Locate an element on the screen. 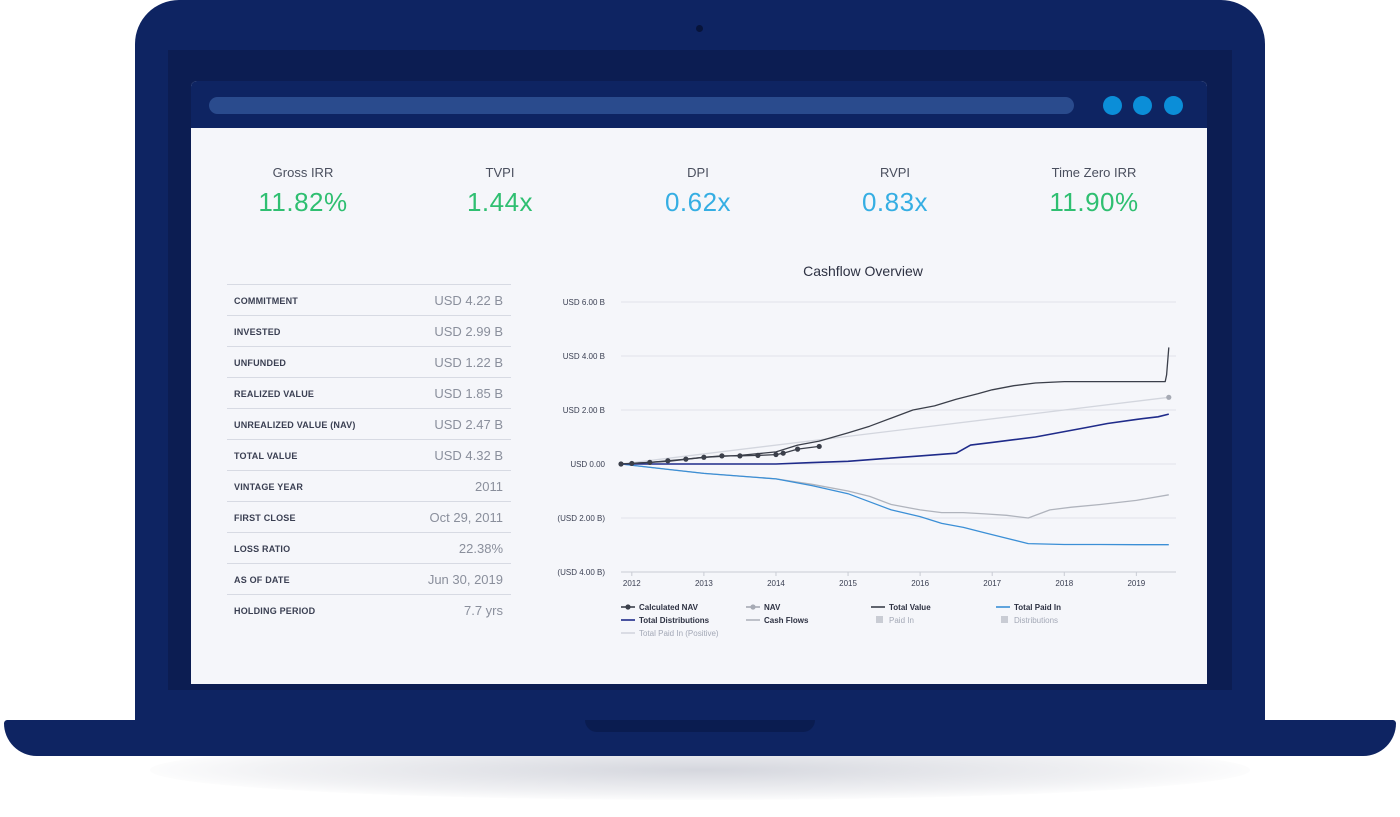 The image size is (1400, 817). series-line-total-paid-in-positive is located at coordinates (894, 430).